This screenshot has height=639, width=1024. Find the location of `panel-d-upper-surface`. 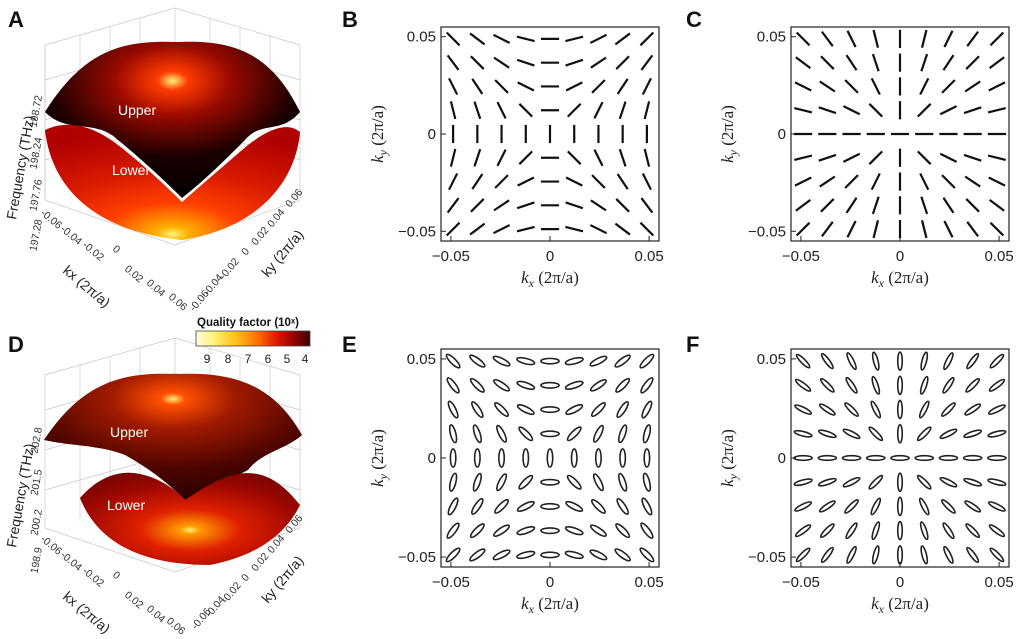

panel-d-upper-surface is located at coordinates (173, 436).